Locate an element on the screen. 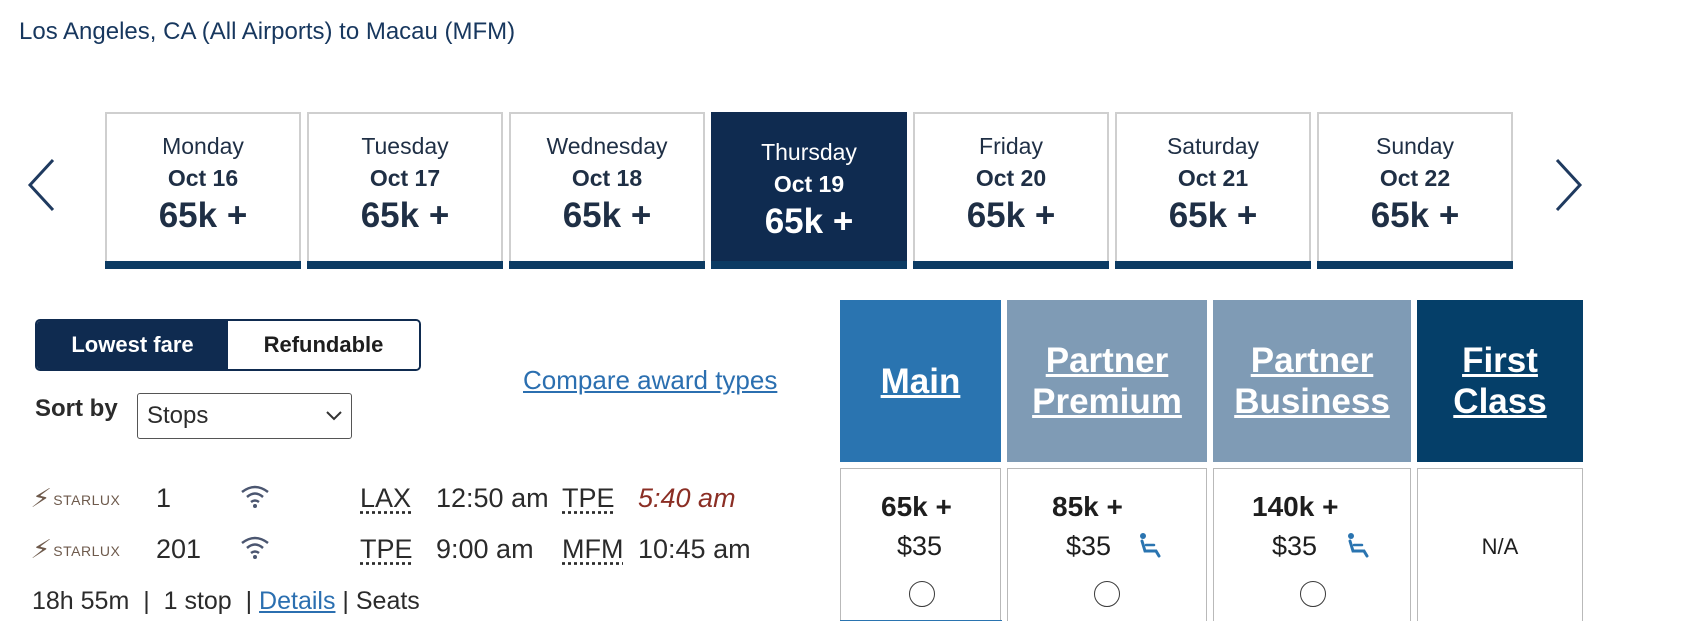  weekday: Saturday is located at coordinates (1213, 146).